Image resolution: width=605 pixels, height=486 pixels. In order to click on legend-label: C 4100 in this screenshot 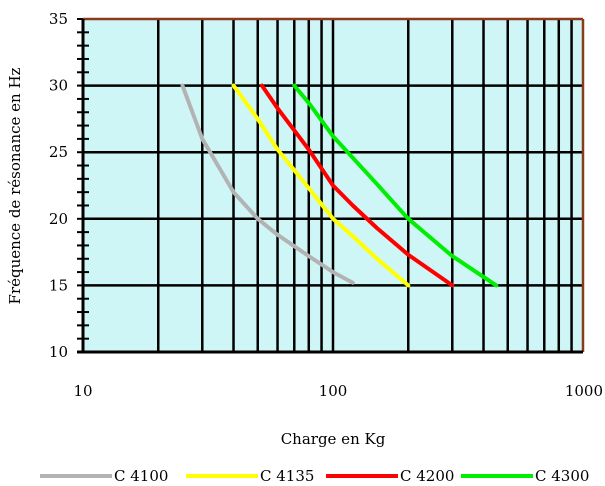, I will do `click(141, 476)`.